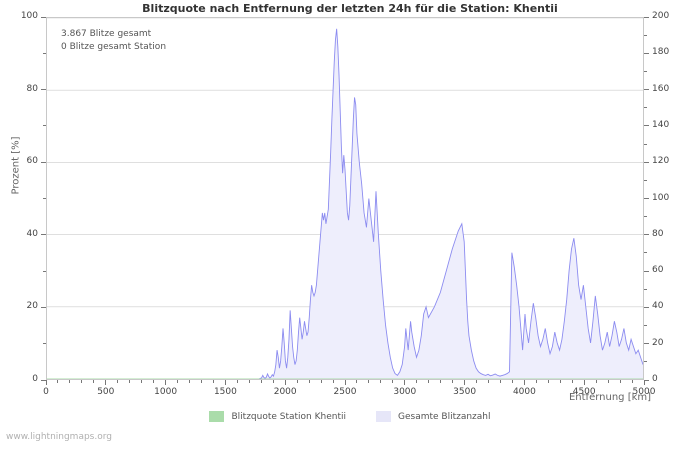 The image size is (700, 450). I want to click on legend-item: Blitzquote Station Khentii, so click(277, 416).